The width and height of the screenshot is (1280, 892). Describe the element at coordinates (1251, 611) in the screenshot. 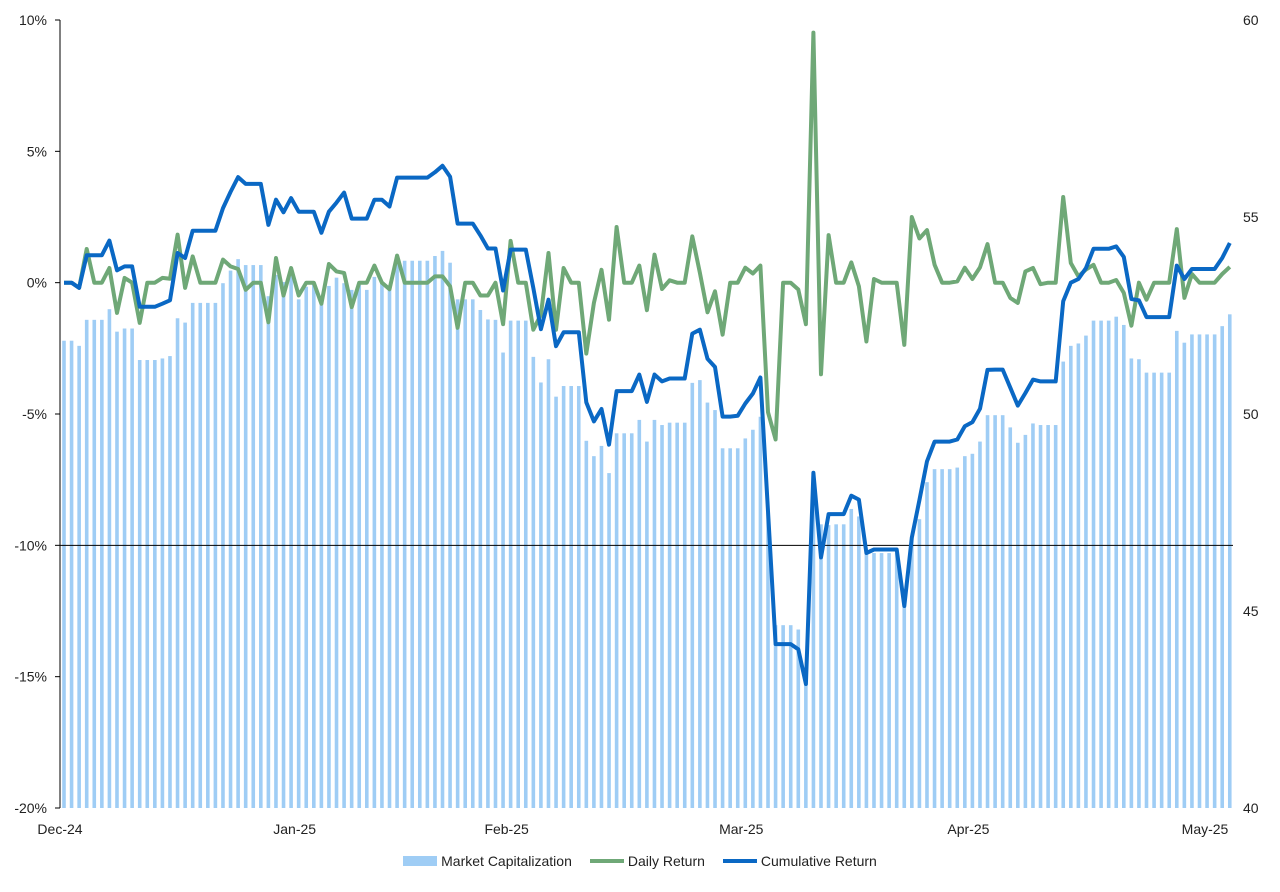

I see `right-tick-label: 45` at that location.